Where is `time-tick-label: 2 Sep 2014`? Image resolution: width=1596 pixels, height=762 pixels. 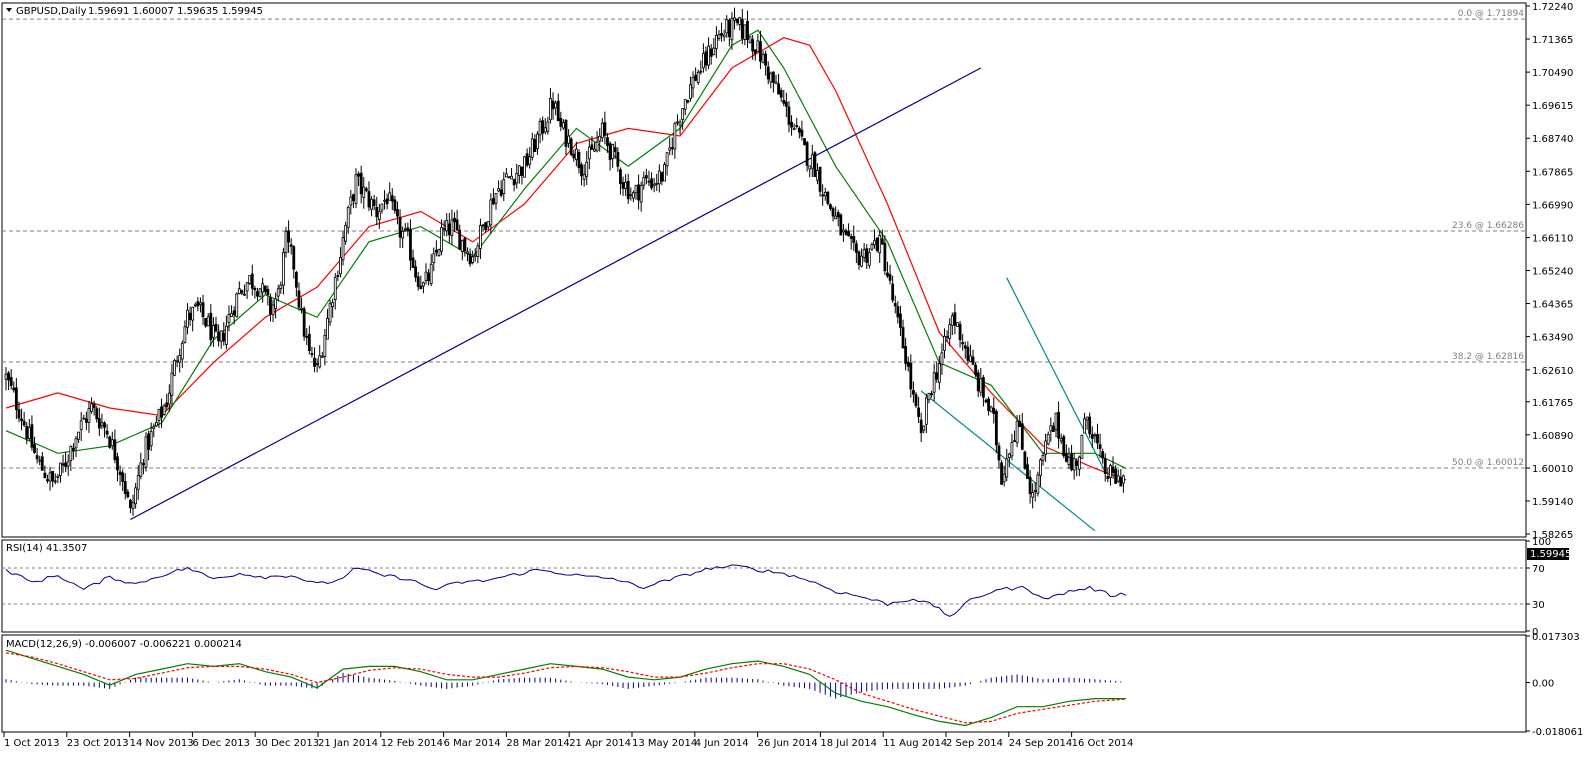 time-tick-label: 2 Sep 2014 is located at coordinates (974, 743).